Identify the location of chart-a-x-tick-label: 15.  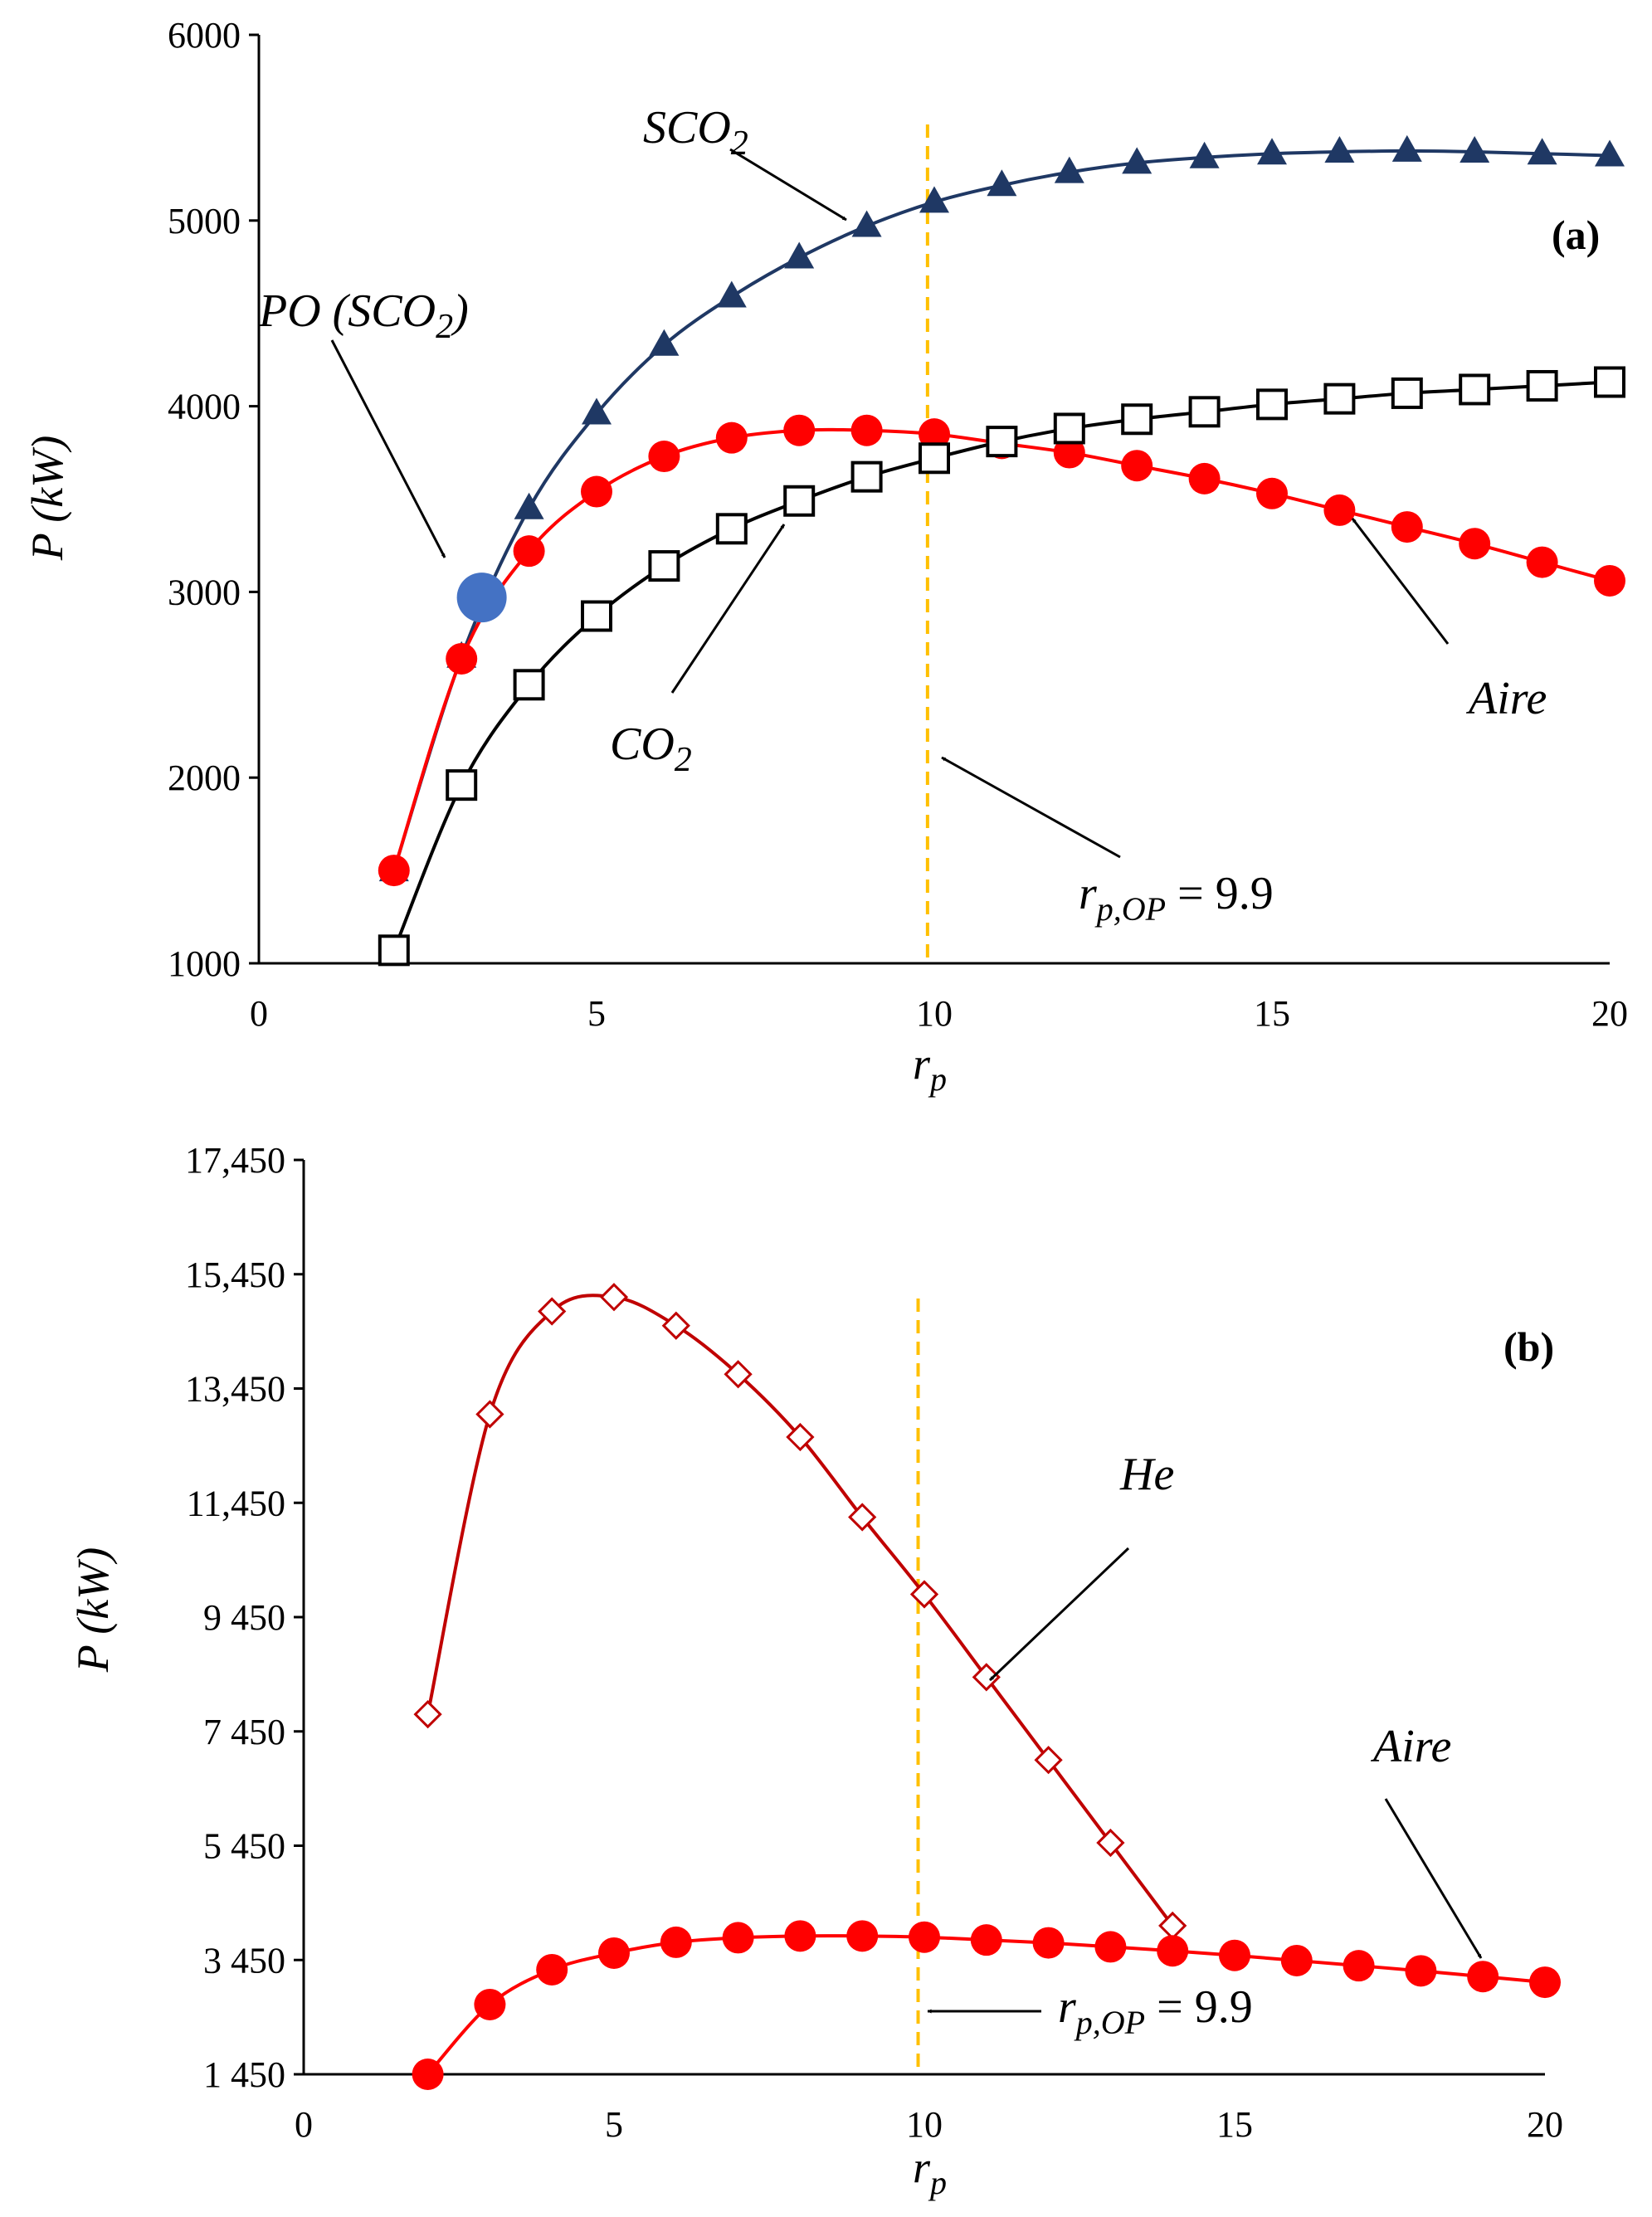
(1272, 1014).